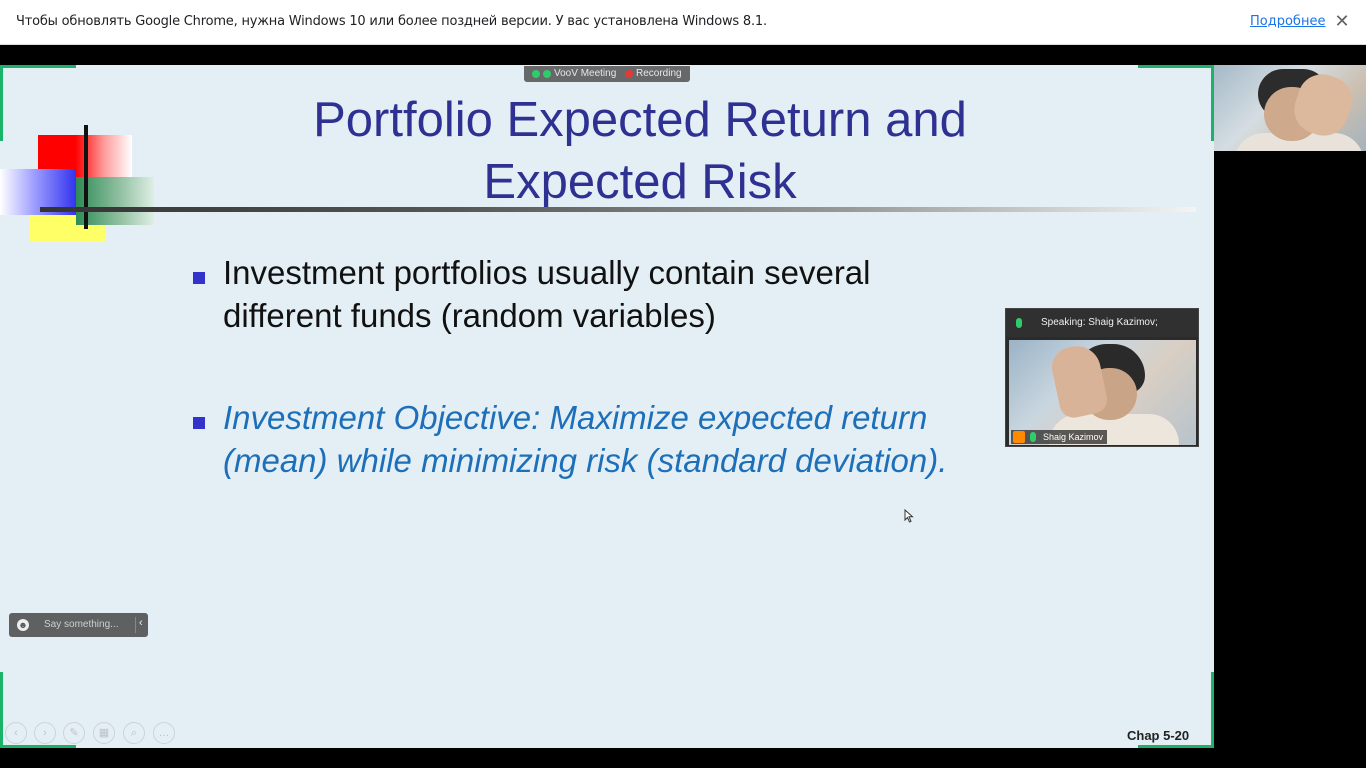 This screenshot has width=1366, height=768. Describe the element at coordinates (1073, 437) in the screenshot. I see `participant-name: Shaig Kazimov` at that location.